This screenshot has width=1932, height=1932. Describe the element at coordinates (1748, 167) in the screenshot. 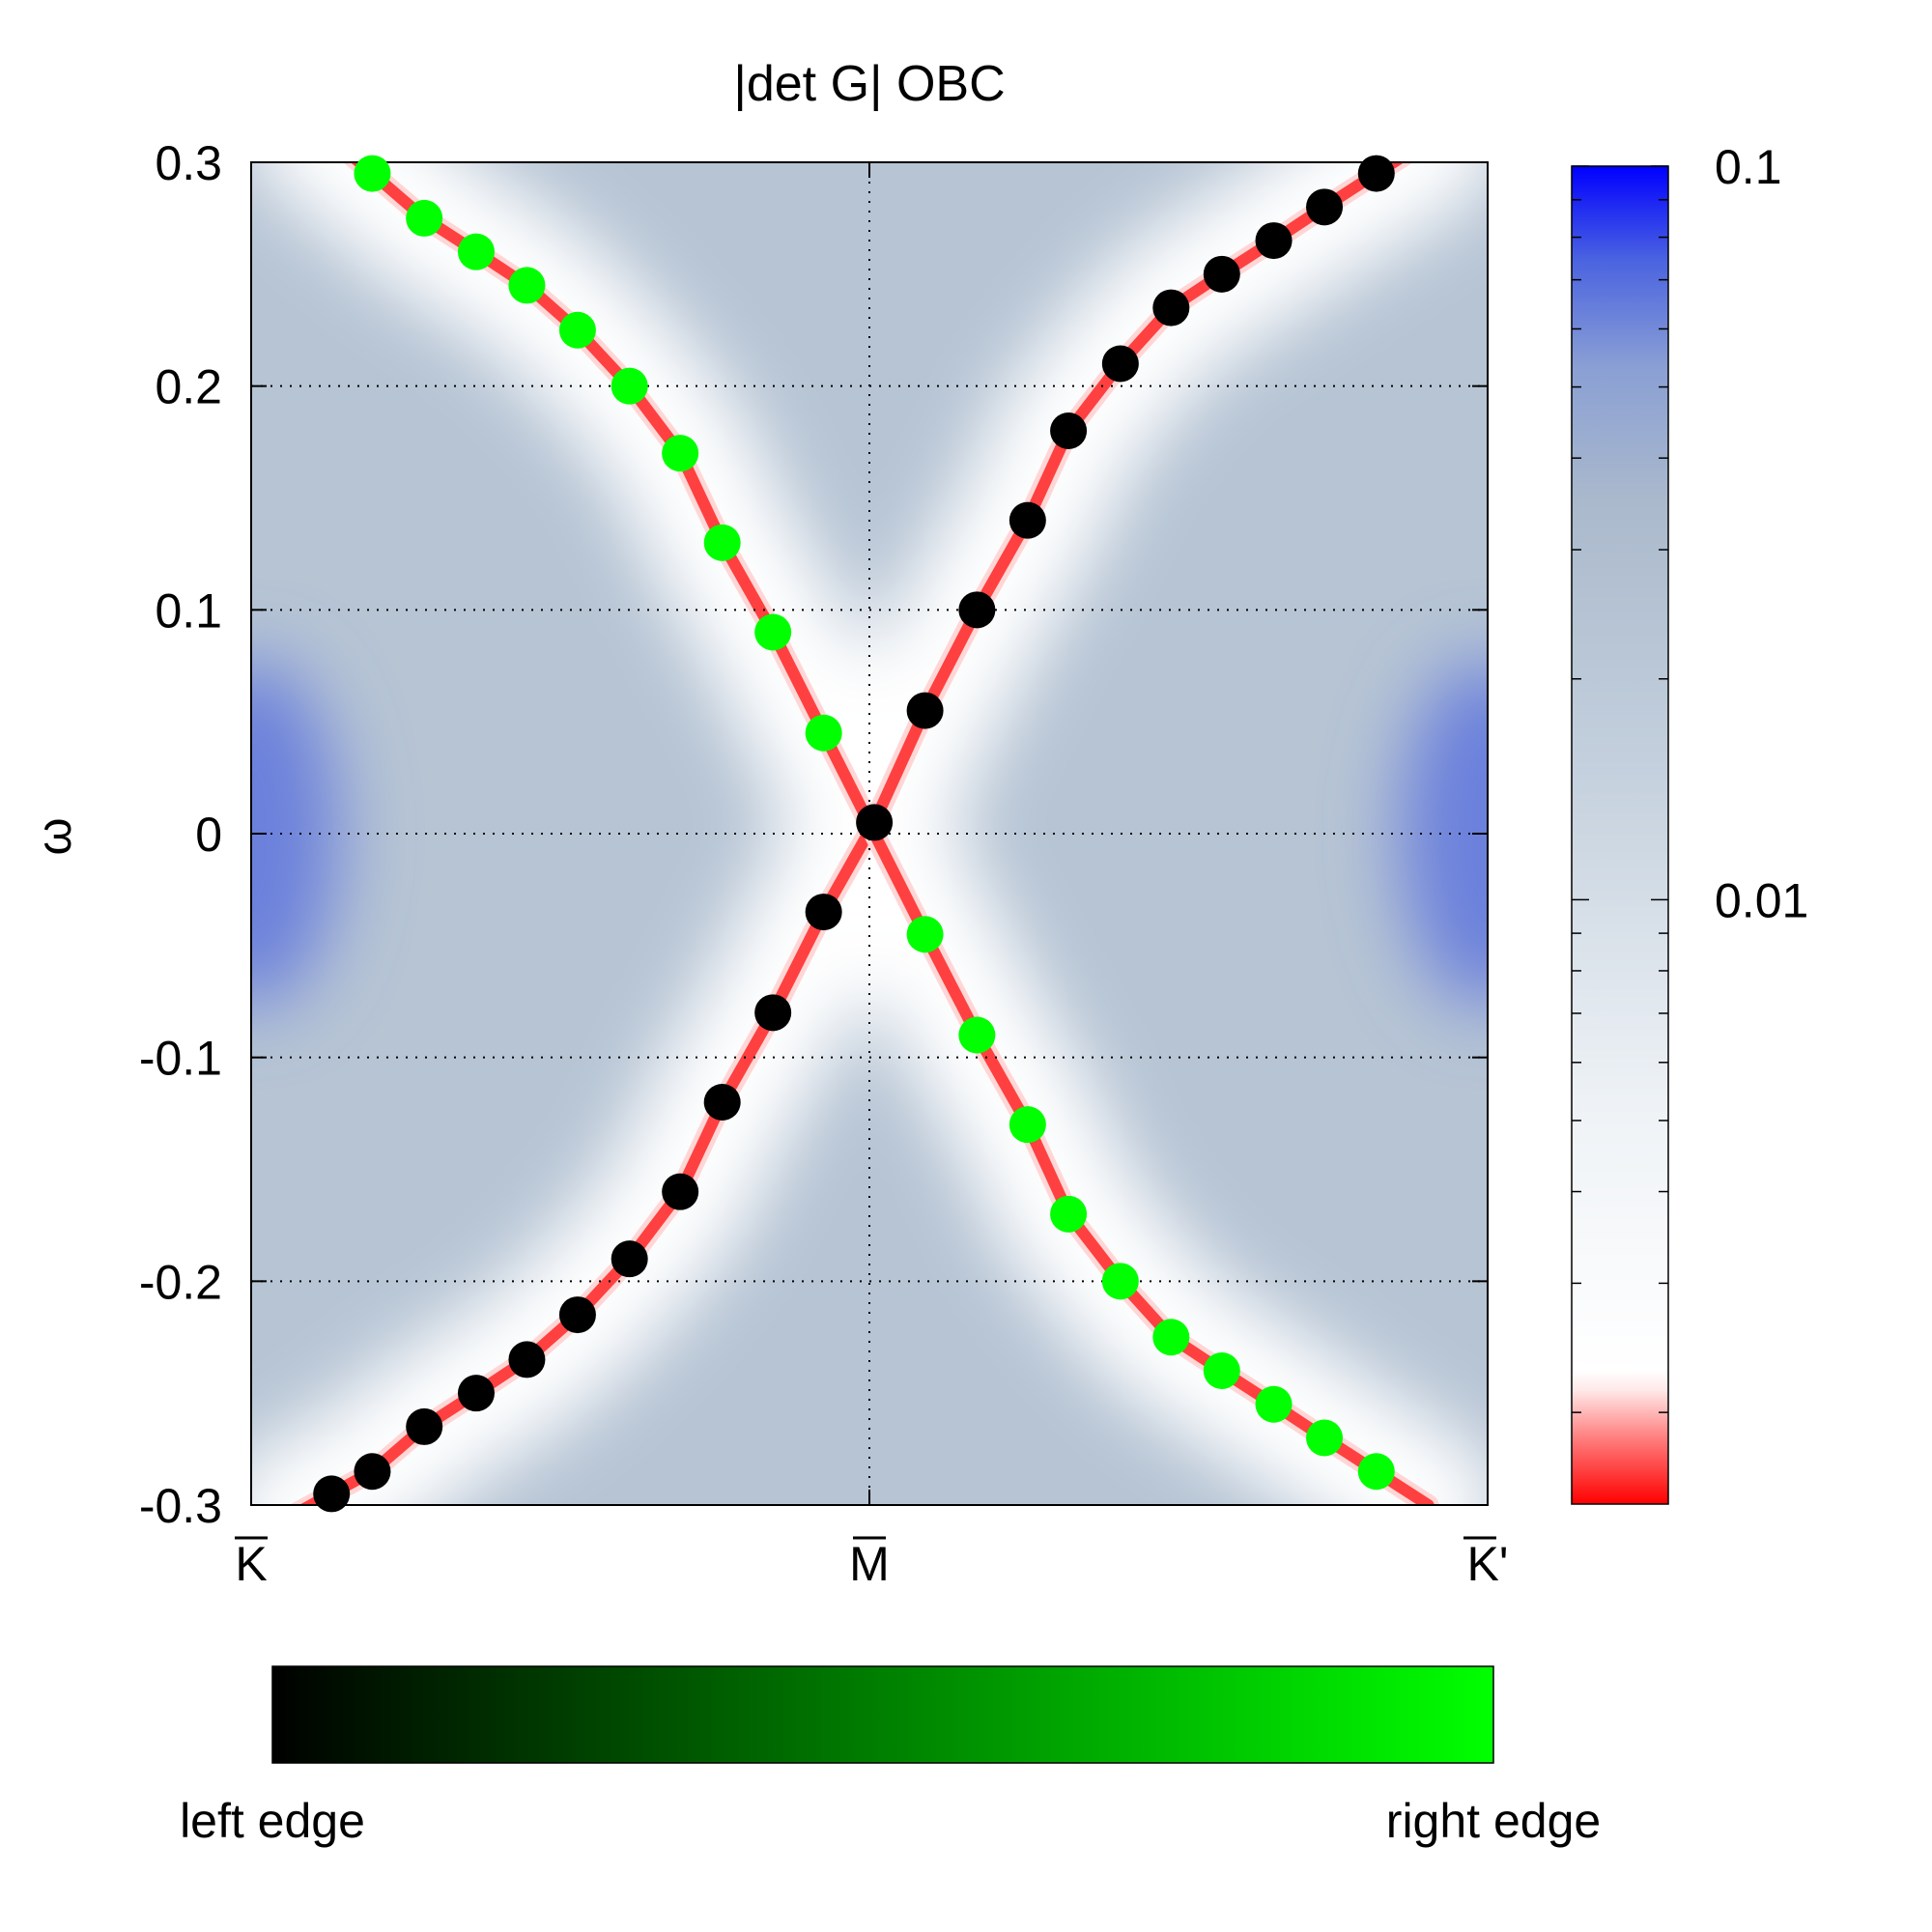

I see `colorbar-tick-label: 0.1` at that location.